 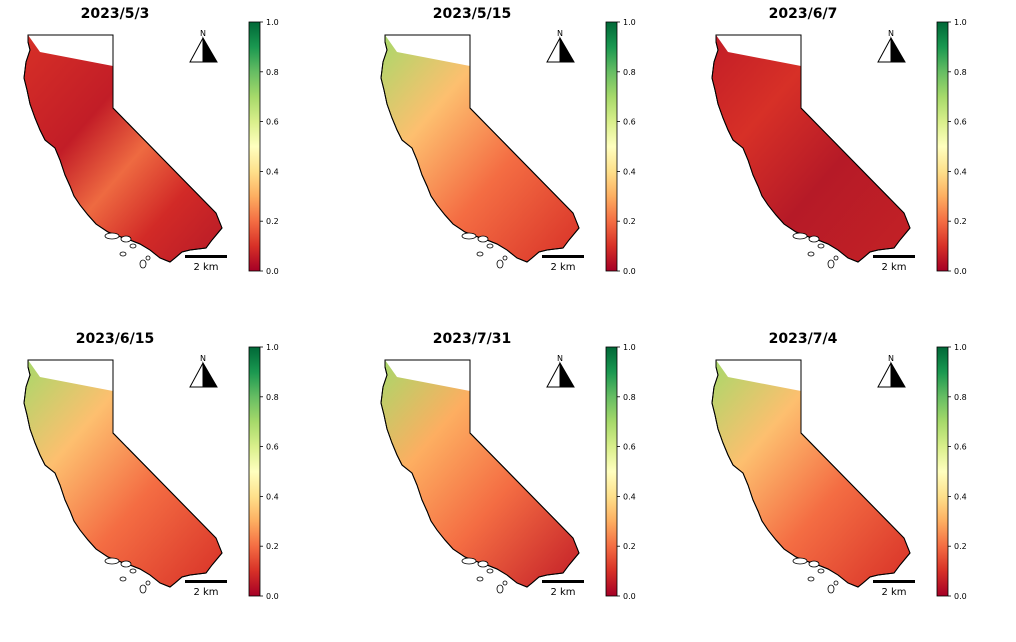 I want to click on panel-title: 2023/5/15, so click(x=472, y=14).